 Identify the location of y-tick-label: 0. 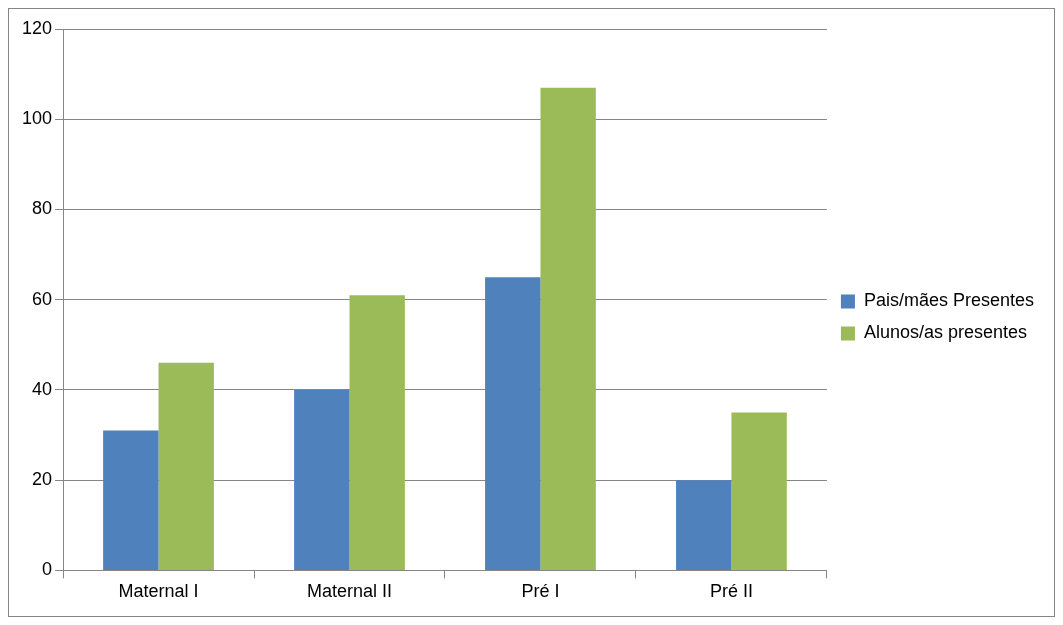
(47, 569).